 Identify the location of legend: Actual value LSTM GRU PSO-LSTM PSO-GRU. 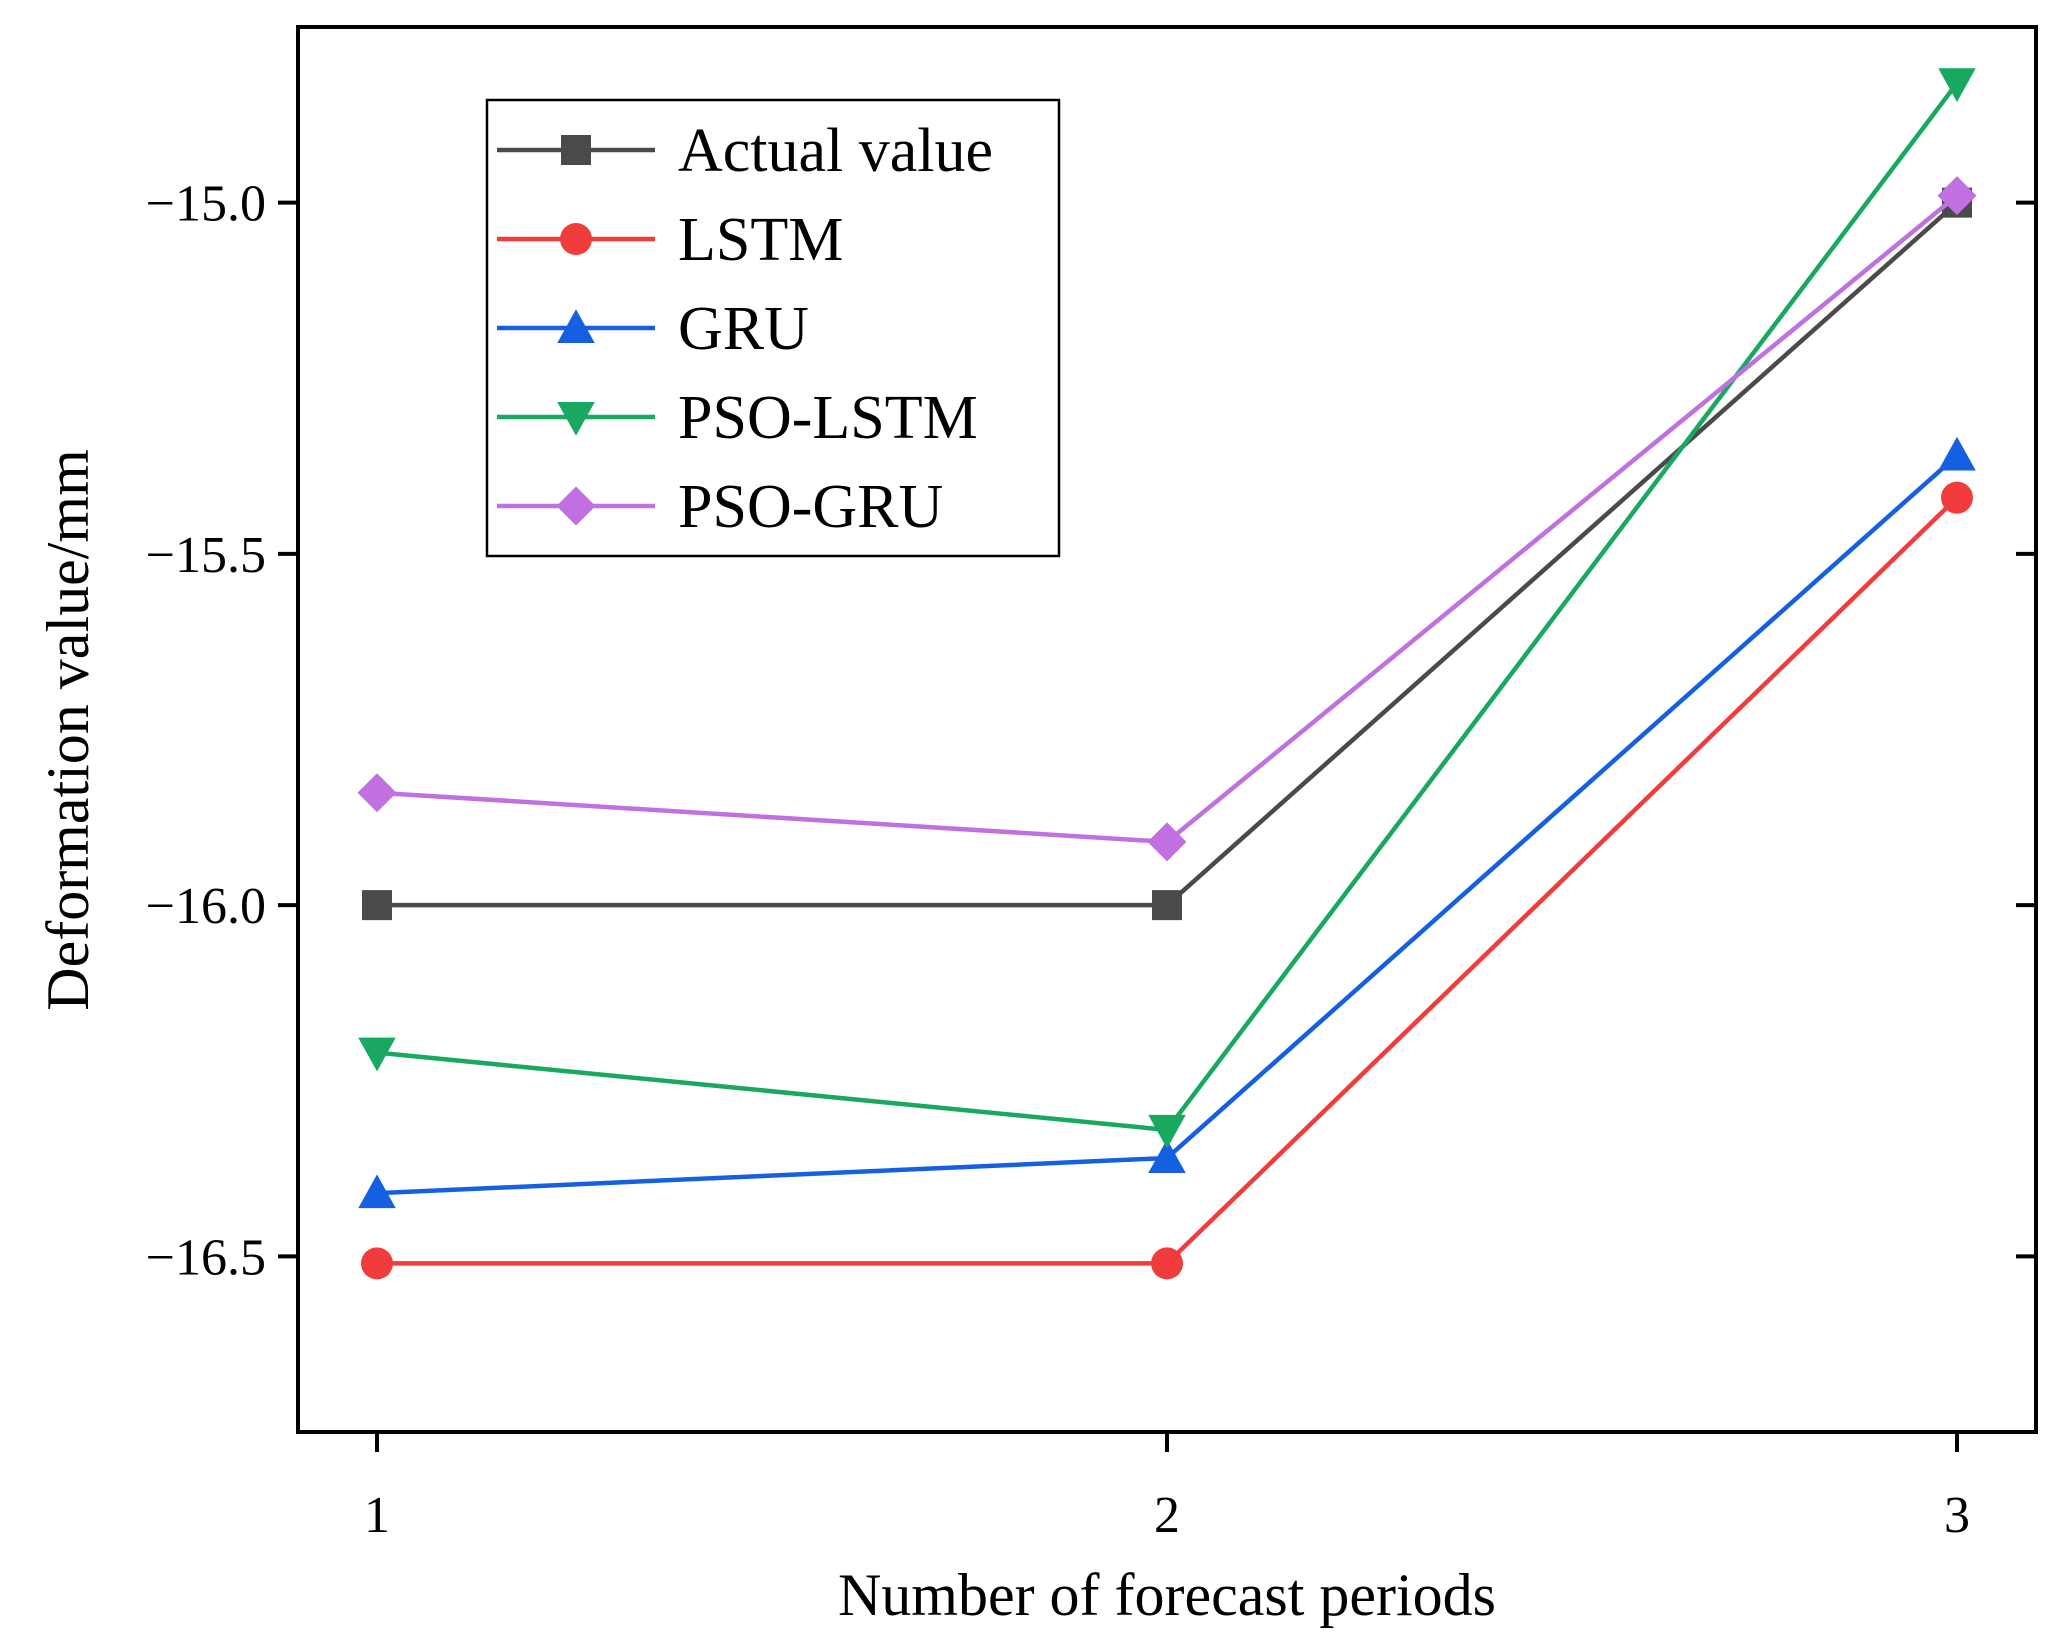
(773, 328).